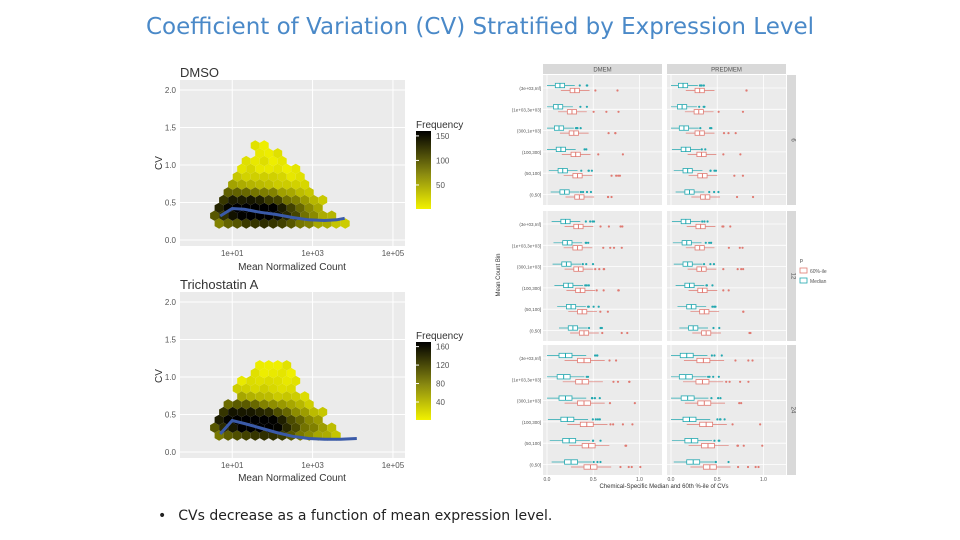 This screenshot has width=960, height=540. What do you see at coordinates (312, 253) in the screenshot?
I see `dmso-xtick-label: 1e+03` at bounding box center [312, 253].